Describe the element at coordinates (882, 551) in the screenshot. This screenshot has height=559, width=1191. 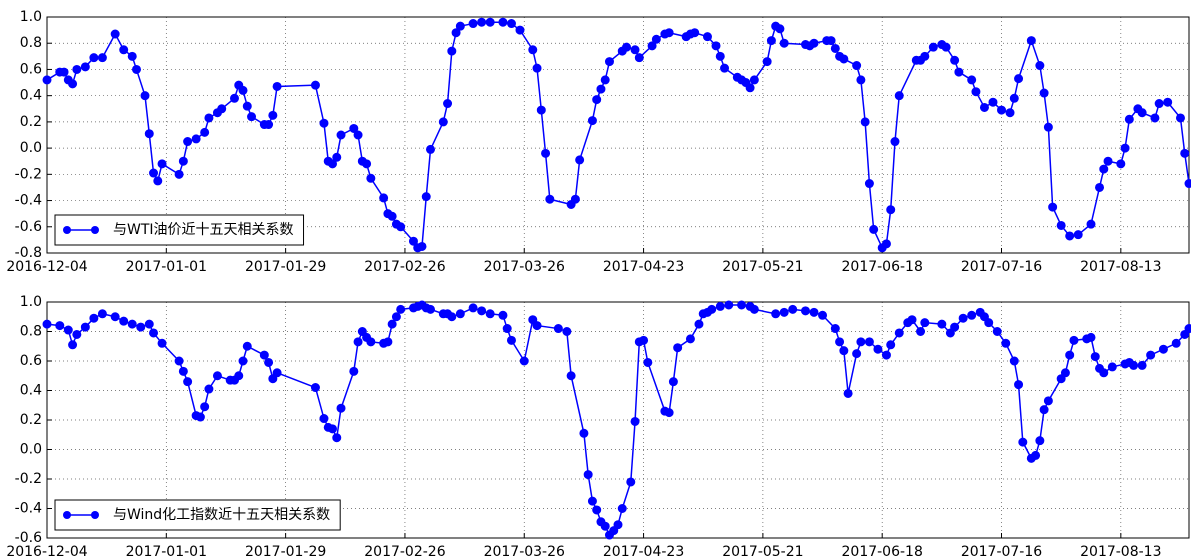
I see `x-tick-label: 2017-06-18` at that location.